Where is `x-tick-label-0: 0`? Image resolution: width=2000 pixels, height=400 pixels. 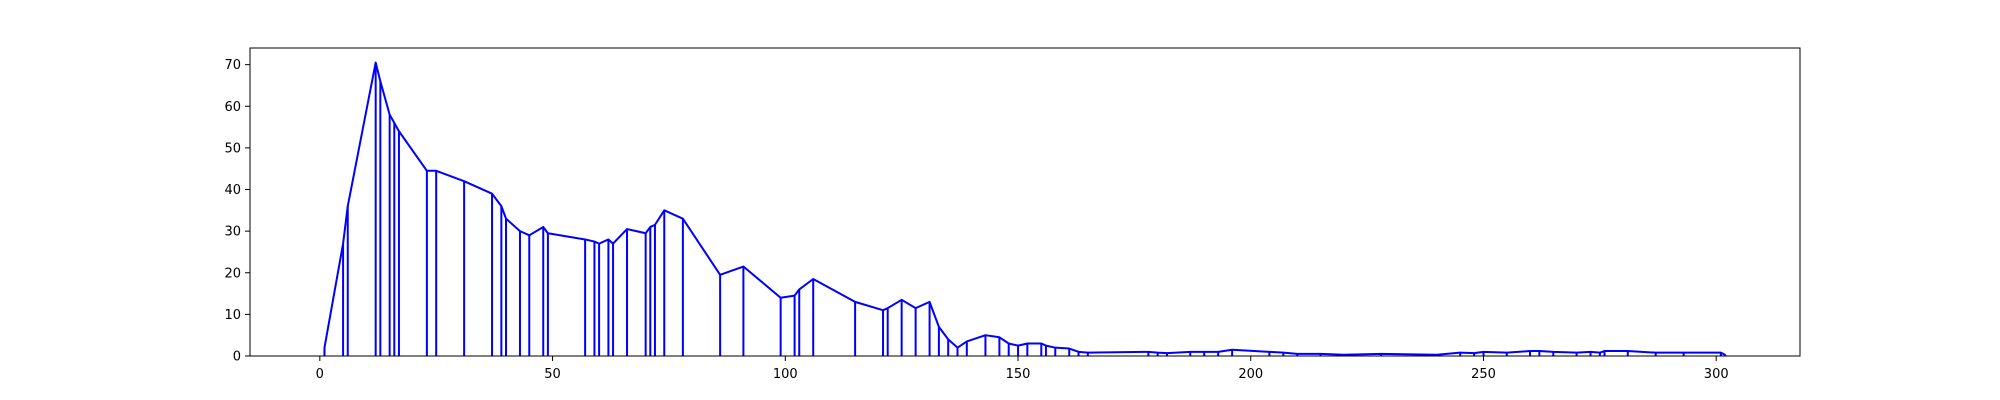
x-tick-label-0: 0 is located at coordinates (320, 374).